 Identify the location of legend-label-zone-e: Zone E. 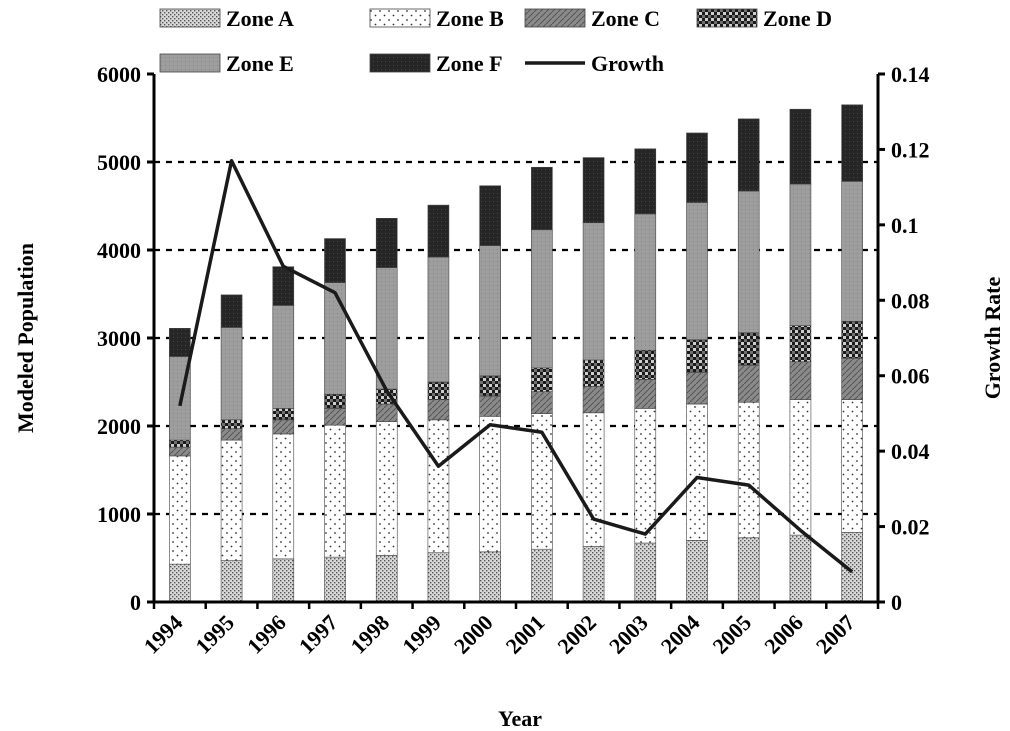
(260, 63).